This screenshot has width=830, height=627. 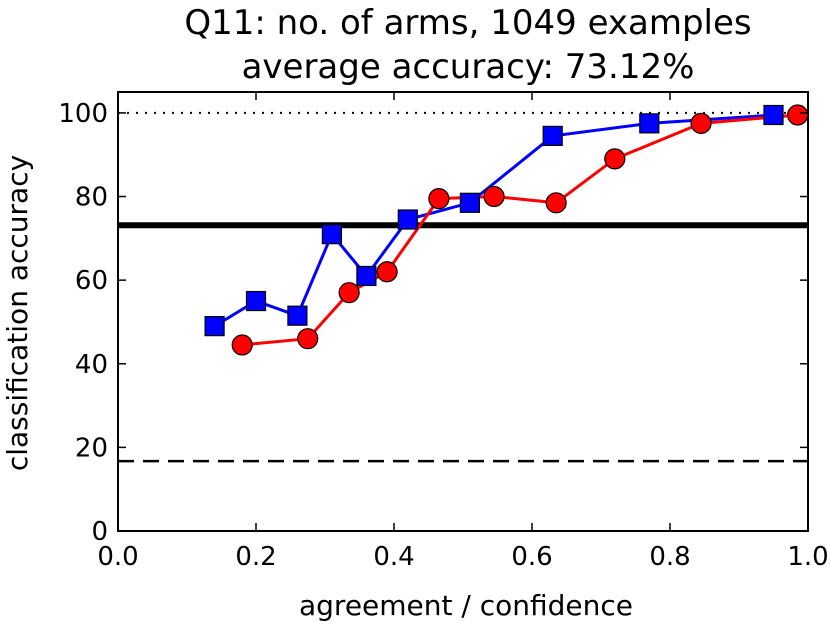 What do you see at coordinates (117, 557) in the screenshot?
I see `x-tick-label: 0.0` at bounding box center [117, 557].